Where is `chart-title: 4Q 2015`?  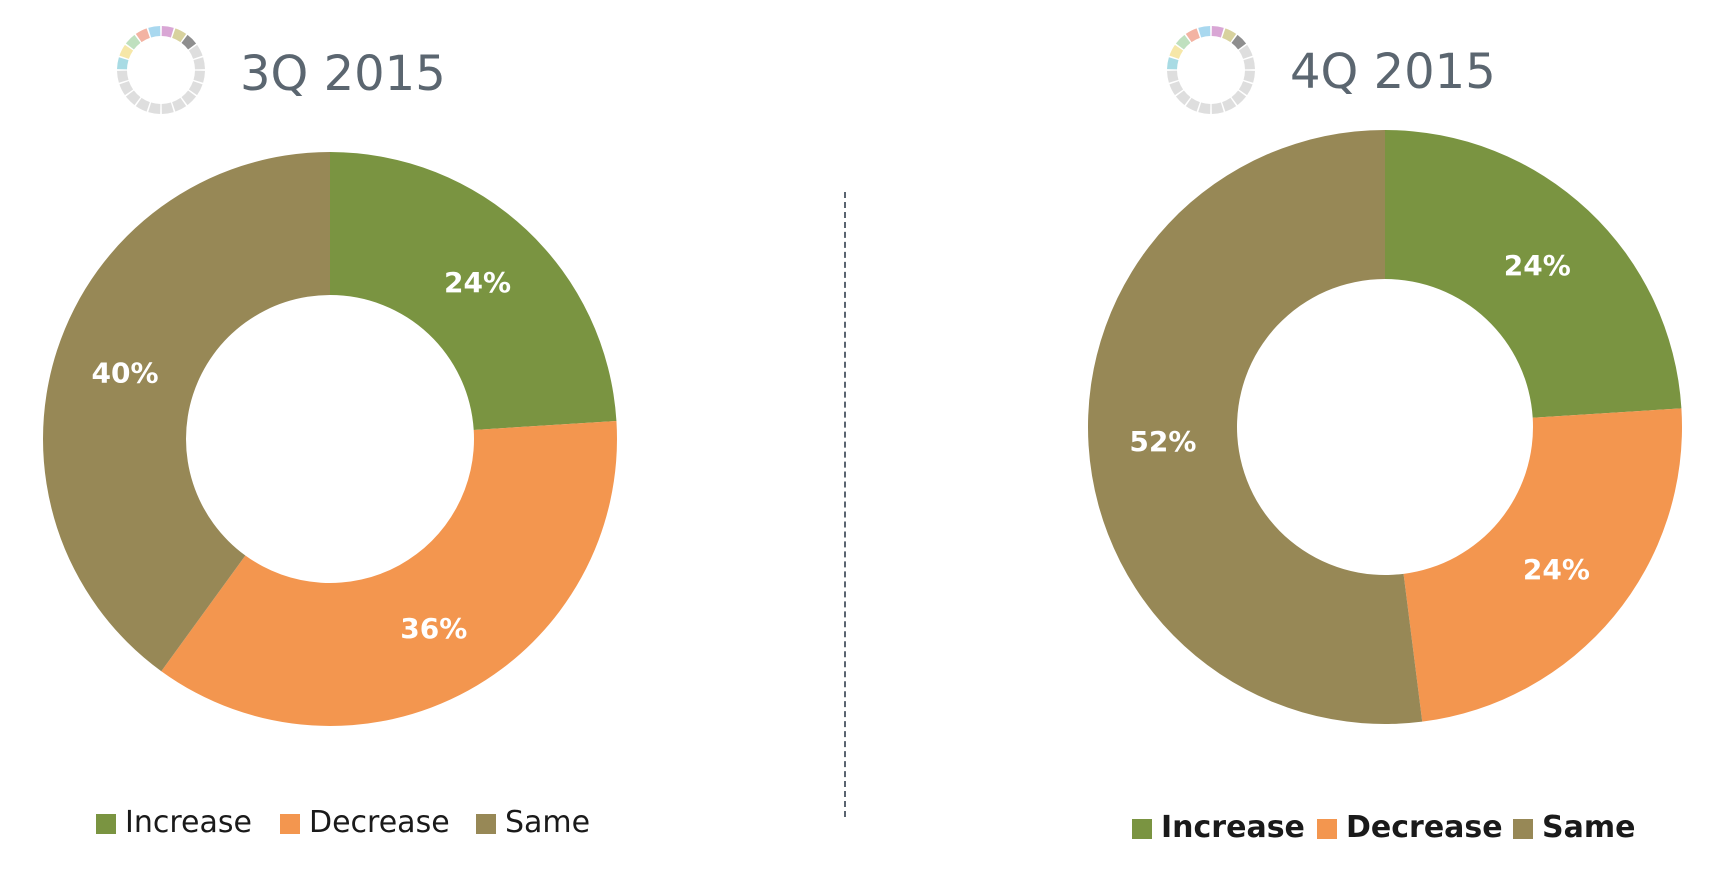
chart-title: 4Q 2015 is located at coordinates (1393, 72).